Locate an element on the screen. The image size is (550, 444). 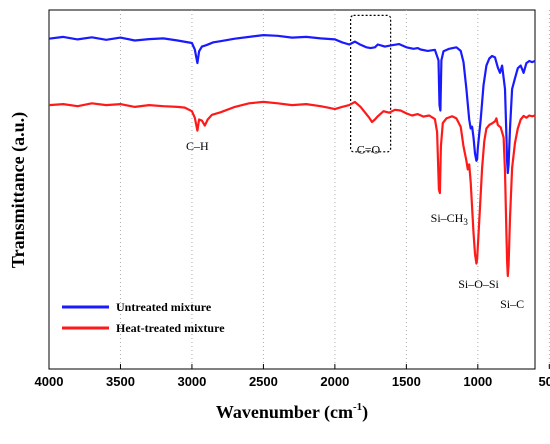
x-axis-ticks is located at coordinates (299, 366).